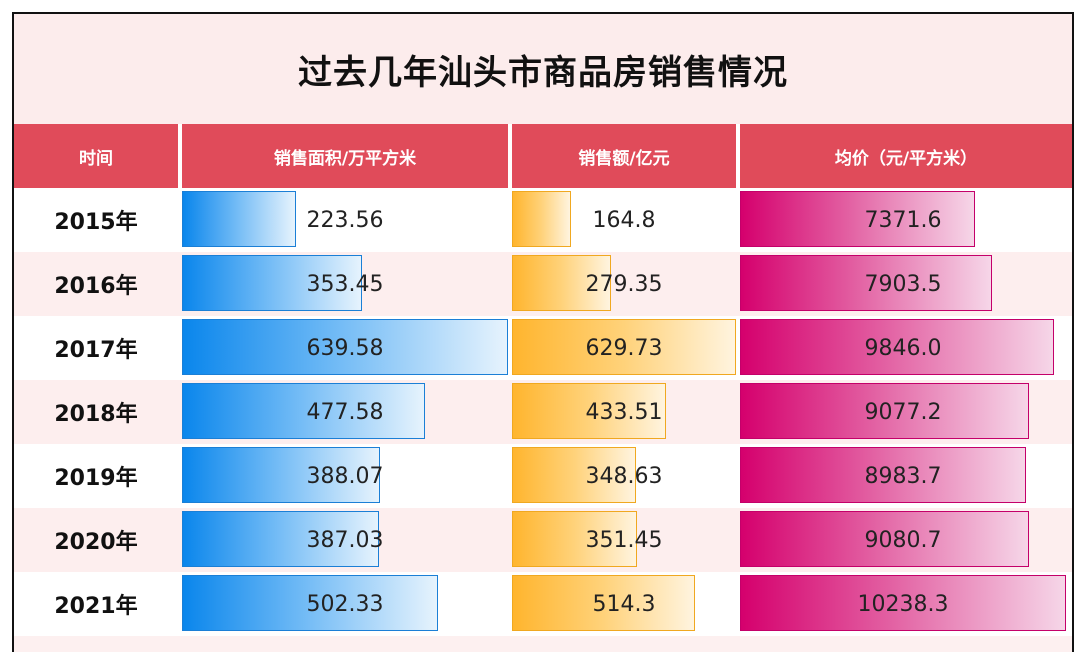  I want to click on year-label: 2015年, so click(96, 222).